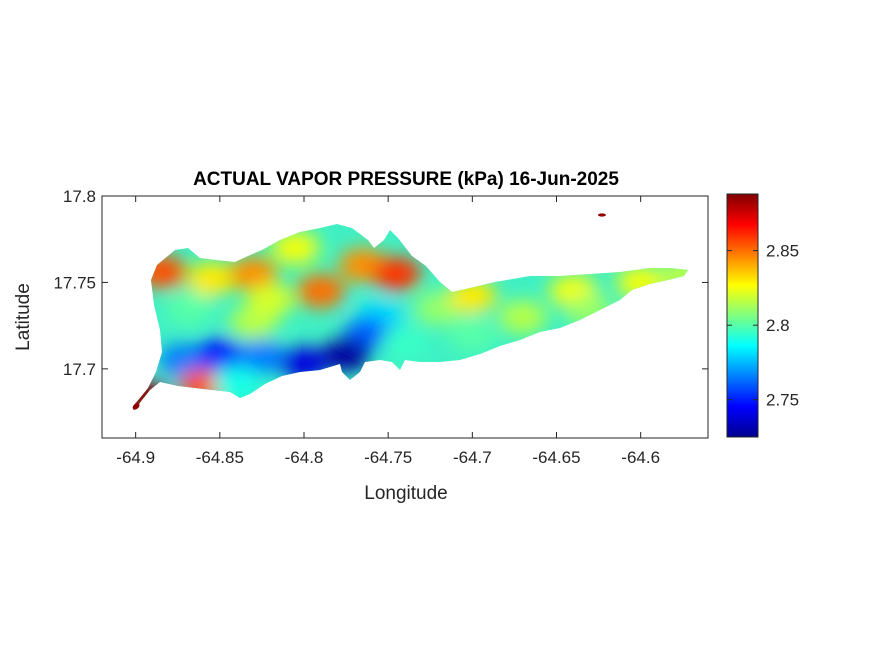  Describe the element at coordinates (388, 457) in the screenshot. I see `x-tick-label-3: -64.75` at that location.